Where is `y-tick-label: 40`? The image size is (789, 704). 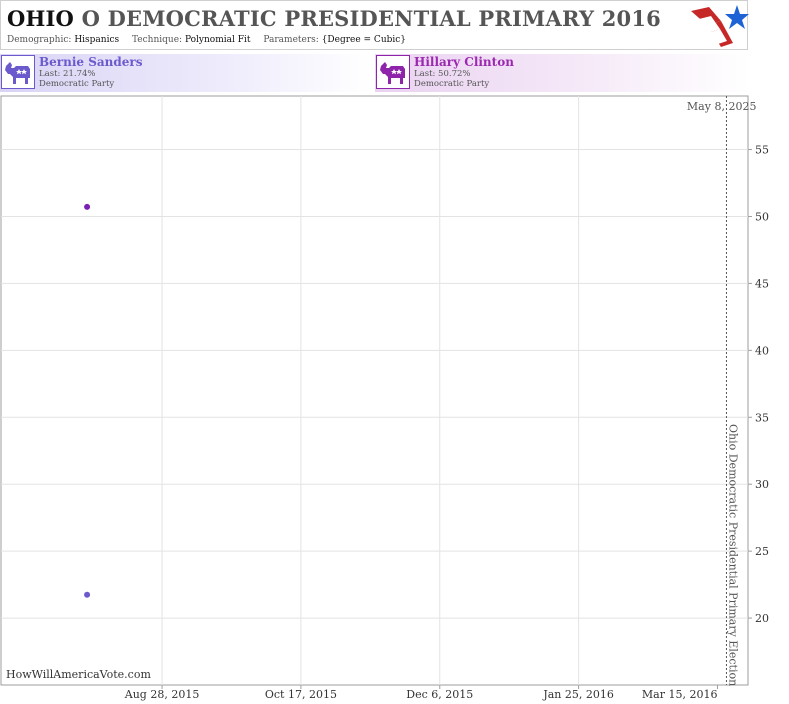
y-tick-label: 40 is located at coordinates (762, 350).